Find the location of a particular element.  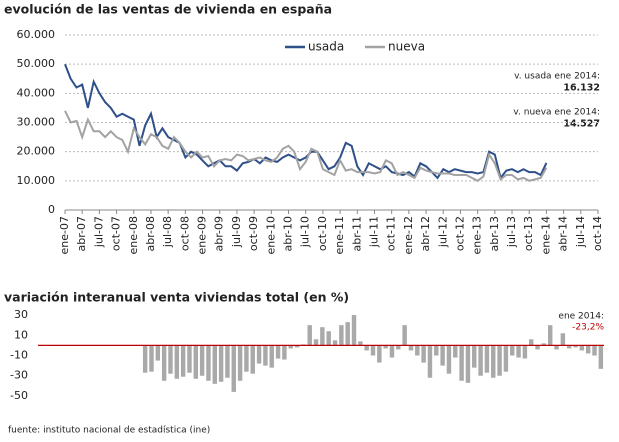

x-tick-label: ene-08 is located at coordinates (133, 235).